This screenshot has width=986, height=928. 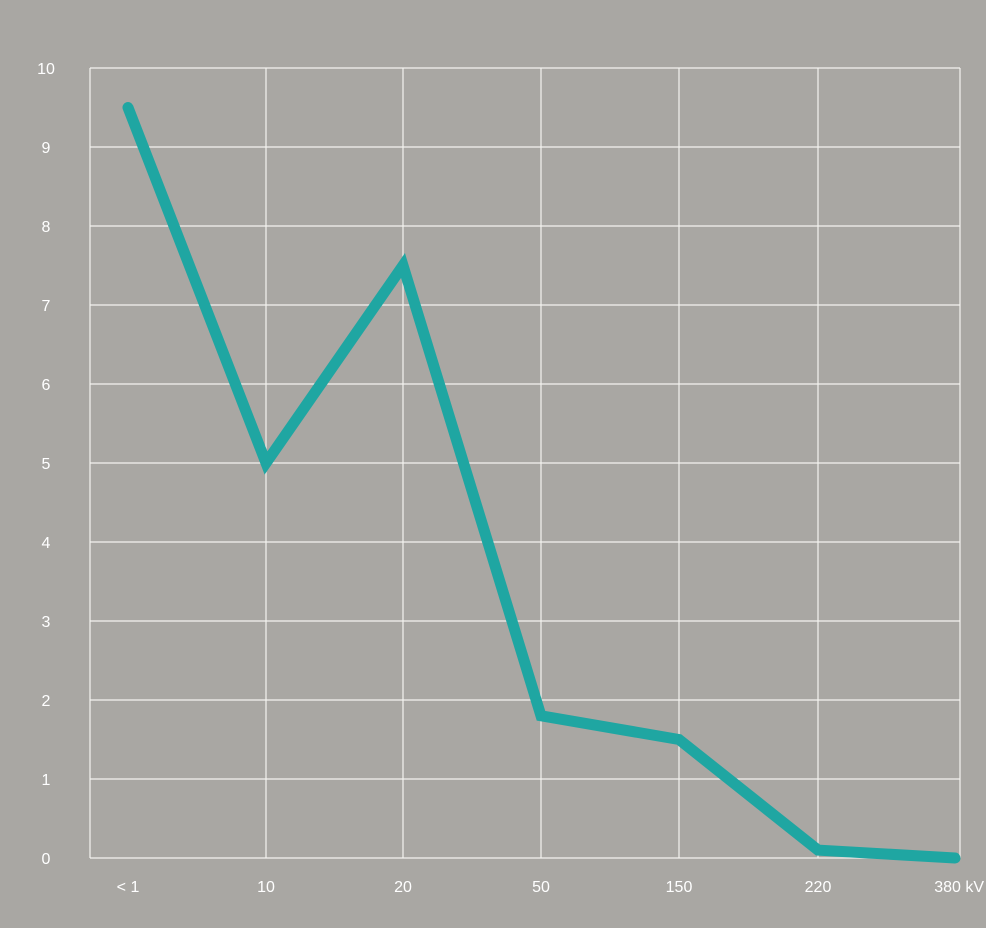 I want to click on y-tick-label: 3, so click(x=46, y=622).